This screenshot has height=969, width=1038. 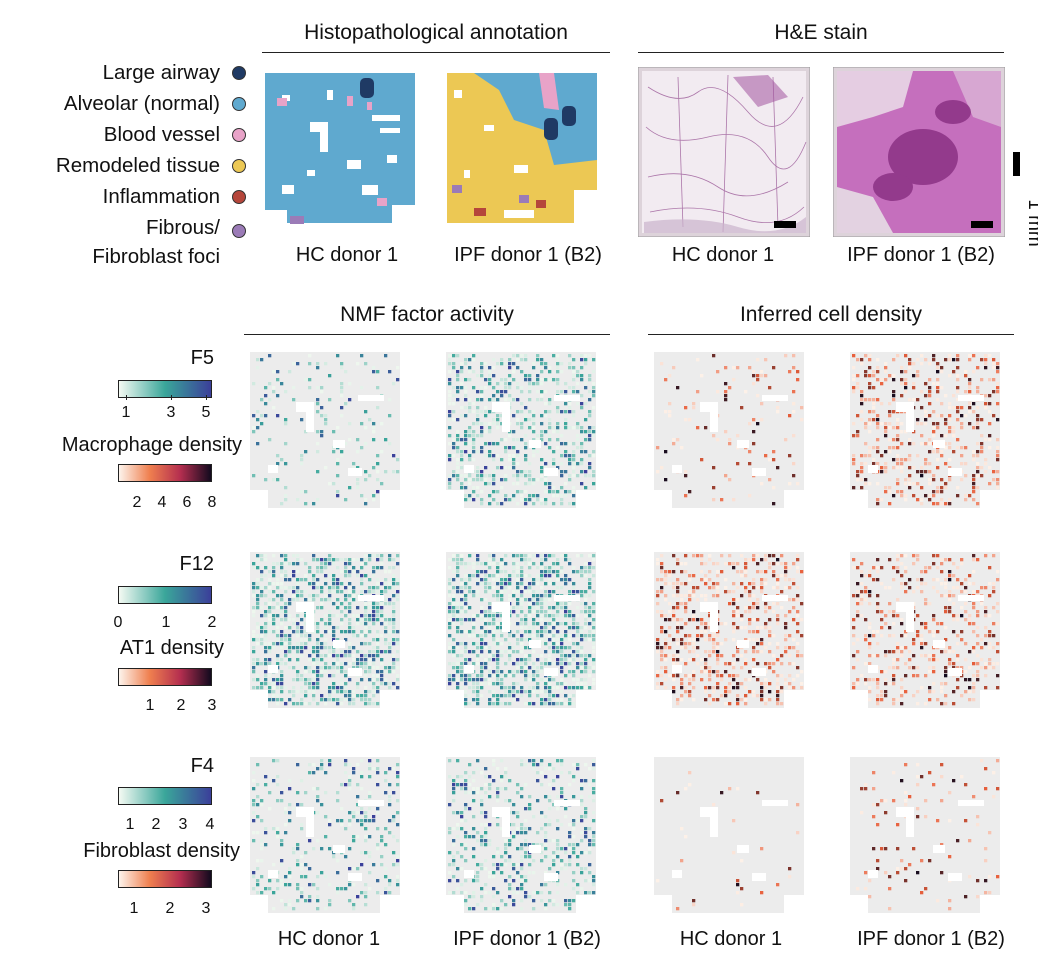 I want to click on colorbar-tick: 0, so click(x=118, y=622).